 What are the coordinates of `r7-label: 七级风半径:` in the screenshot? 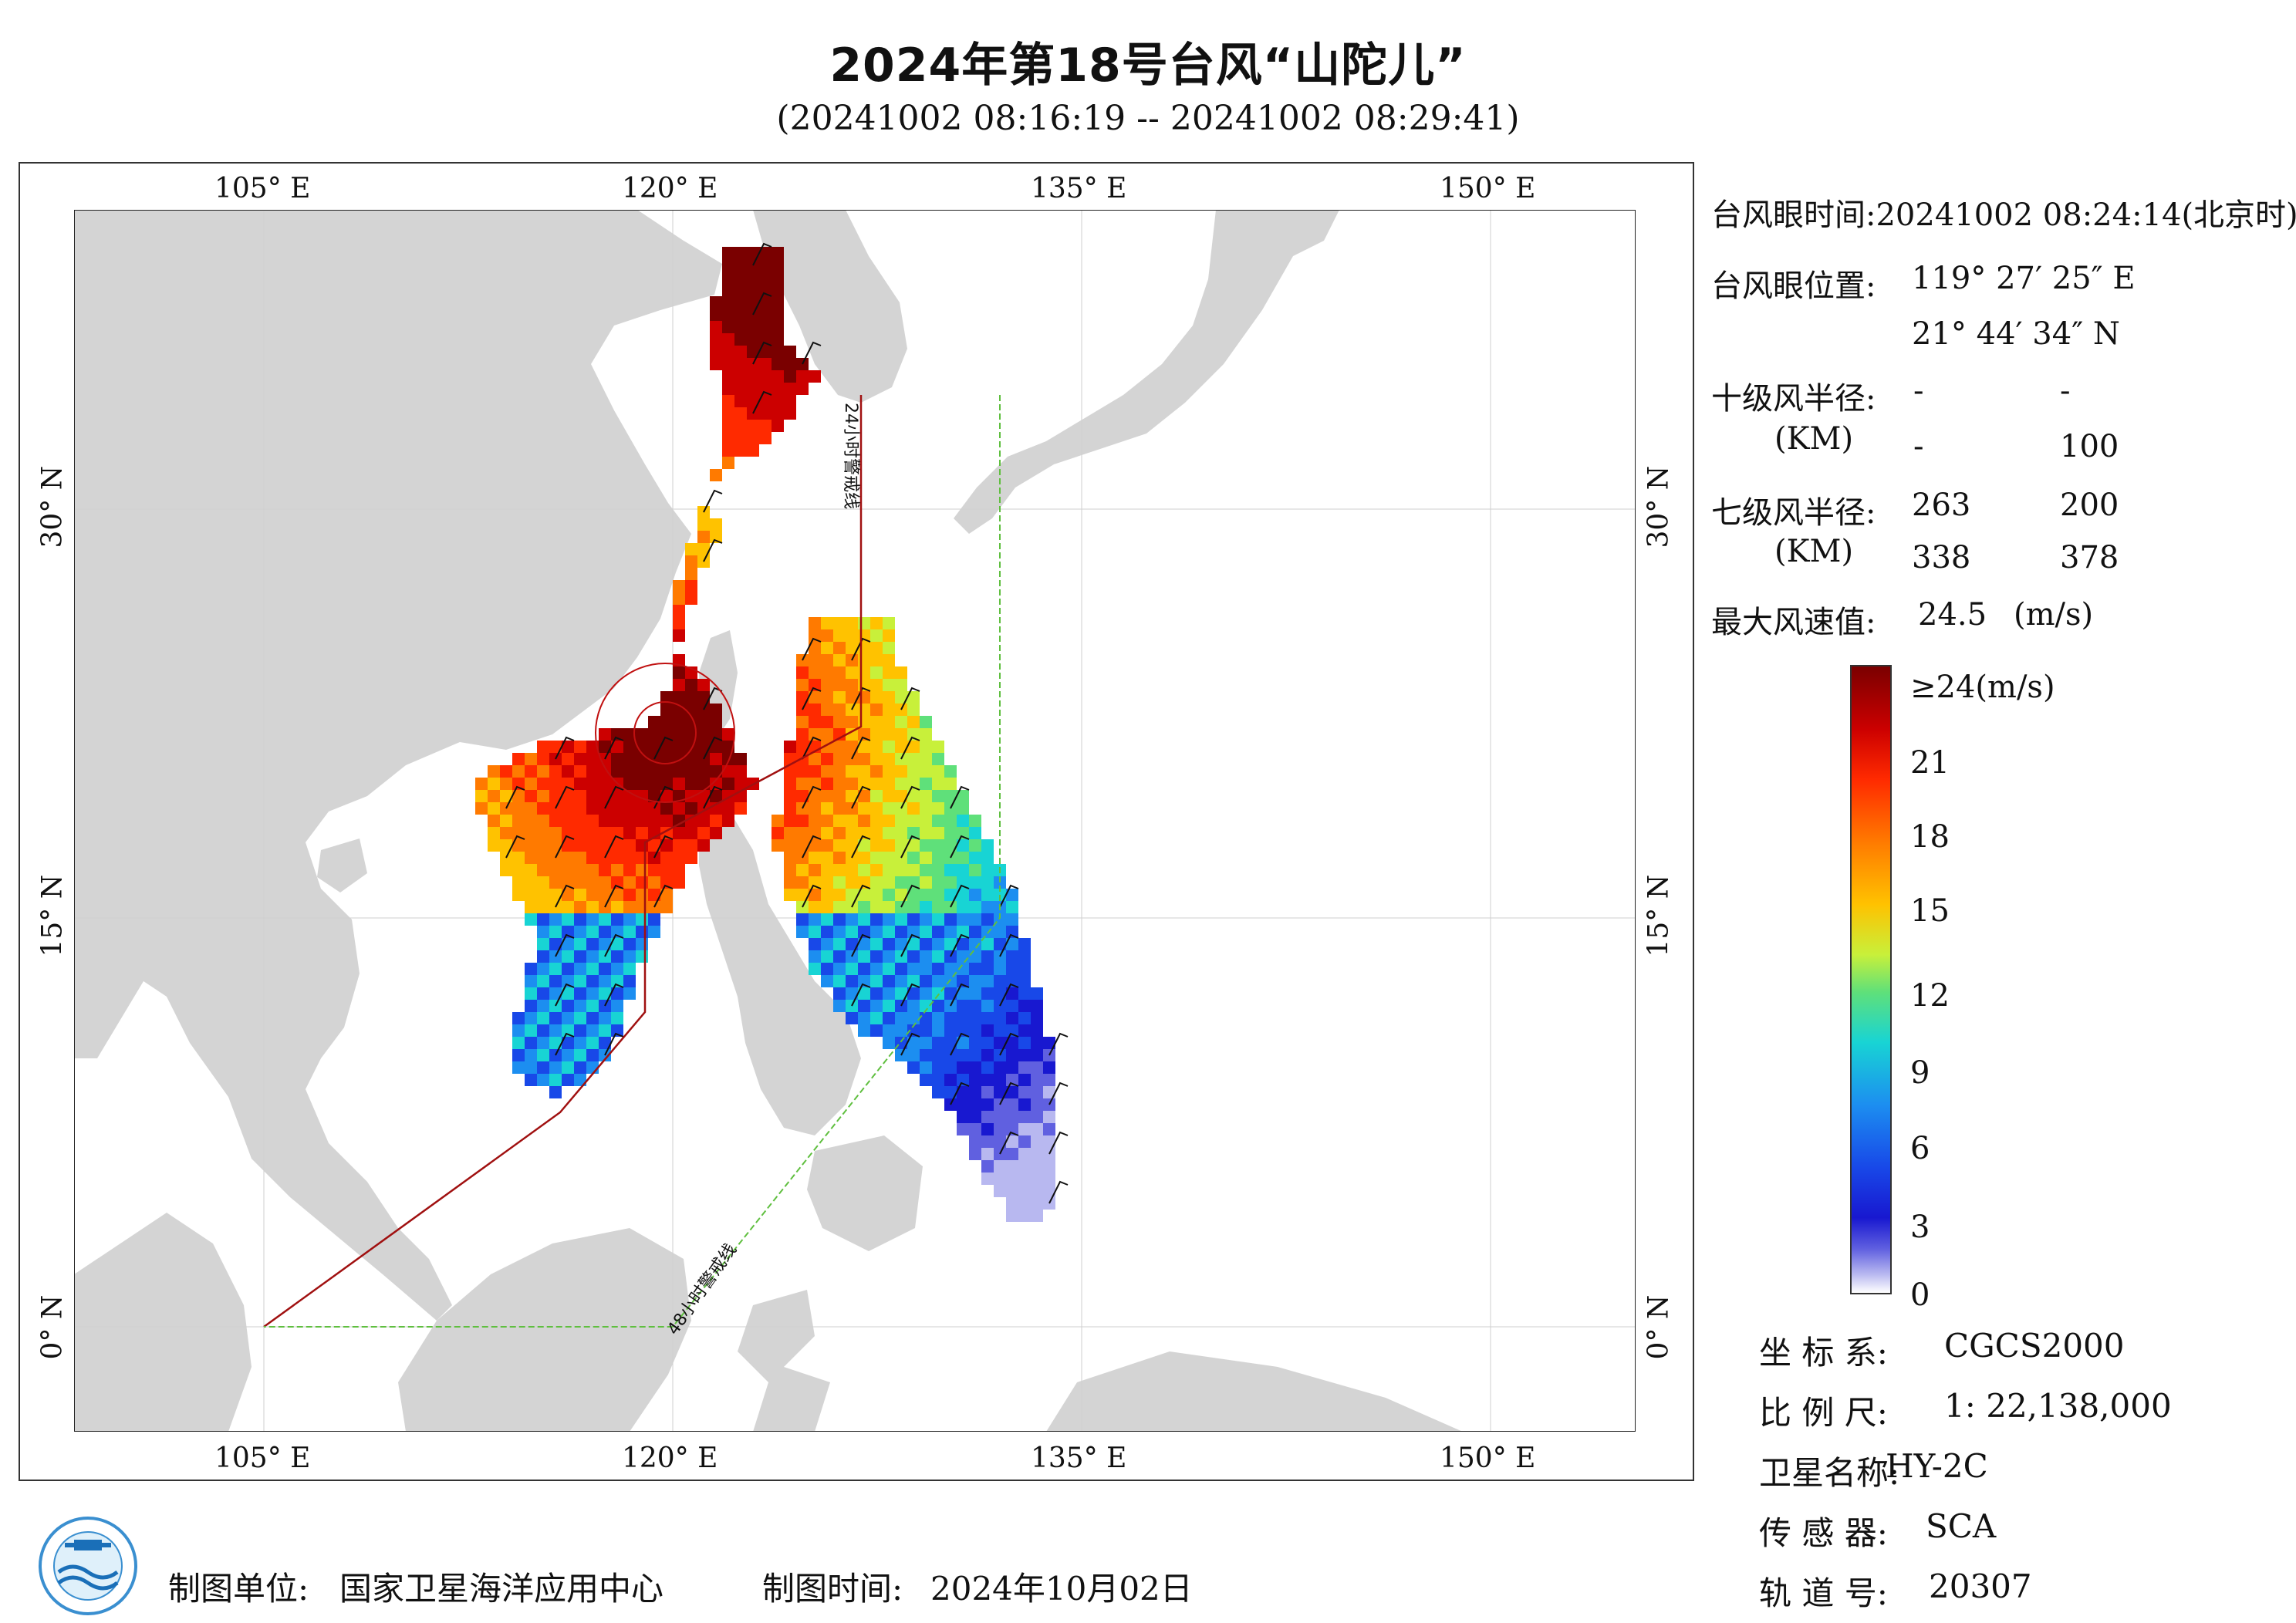 It's located at (1793, 513).